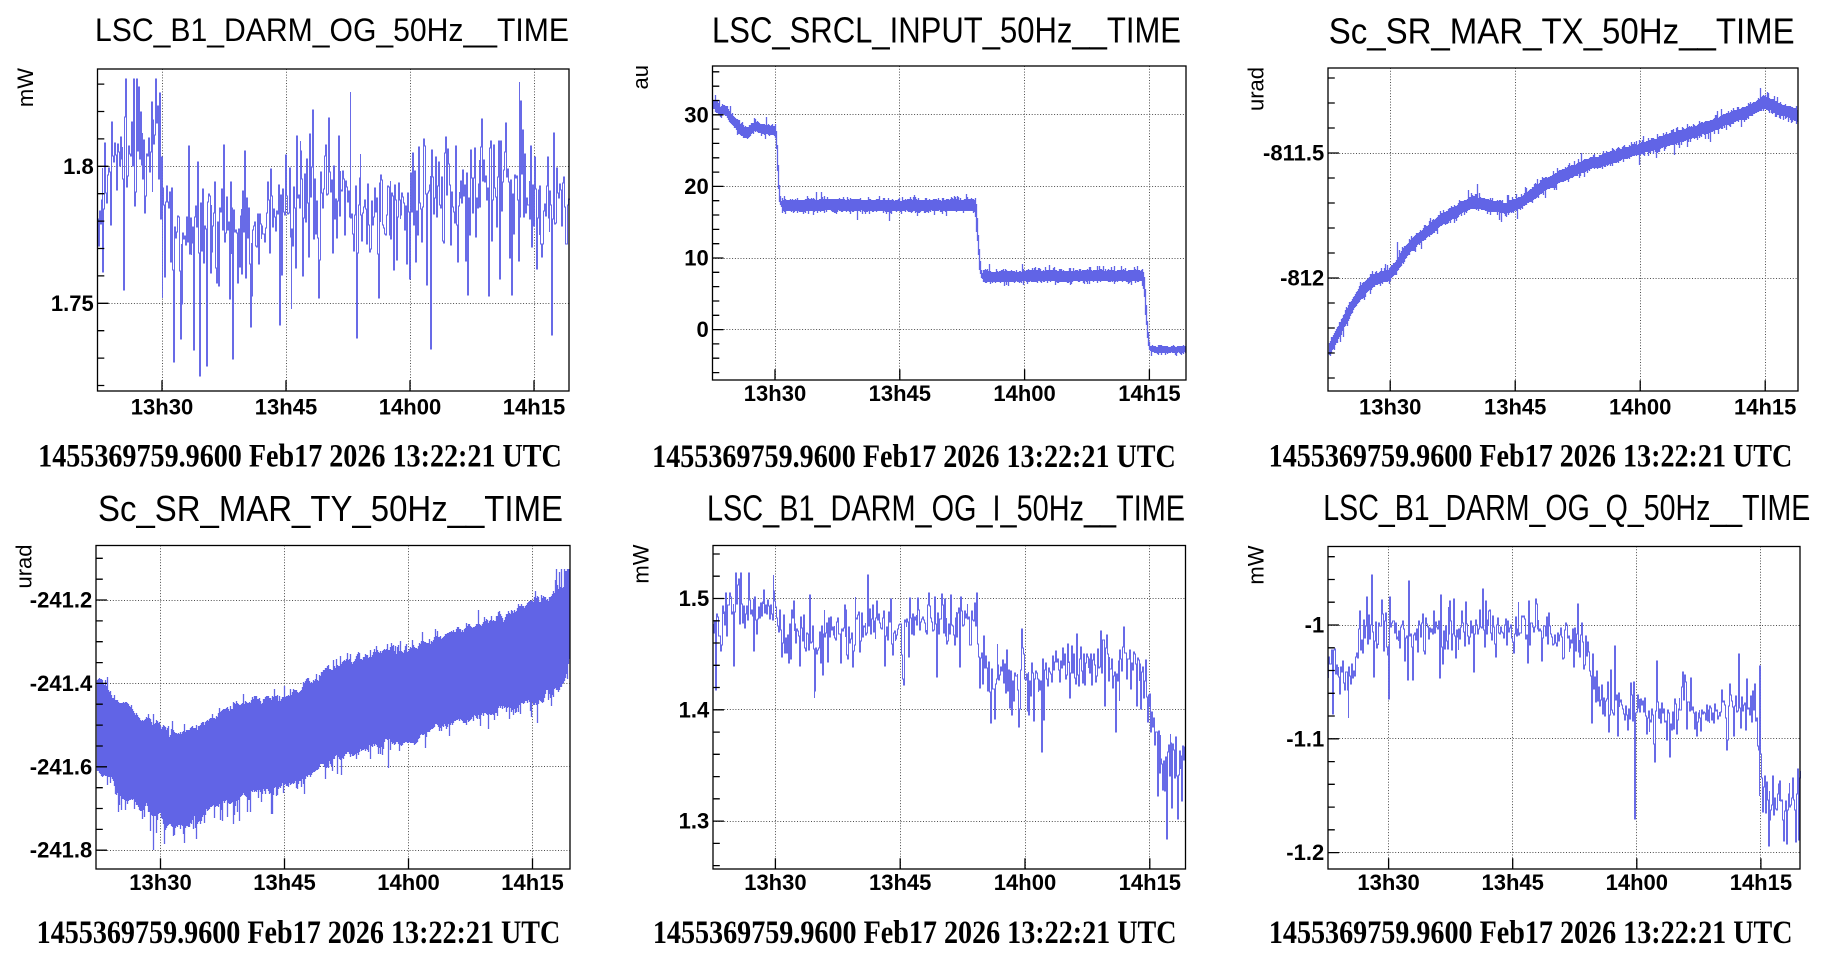  What do you see at coordinates (61, 600) in the screenshot?
I see `svg-text: -241.2` at bounding box center [61, 600].